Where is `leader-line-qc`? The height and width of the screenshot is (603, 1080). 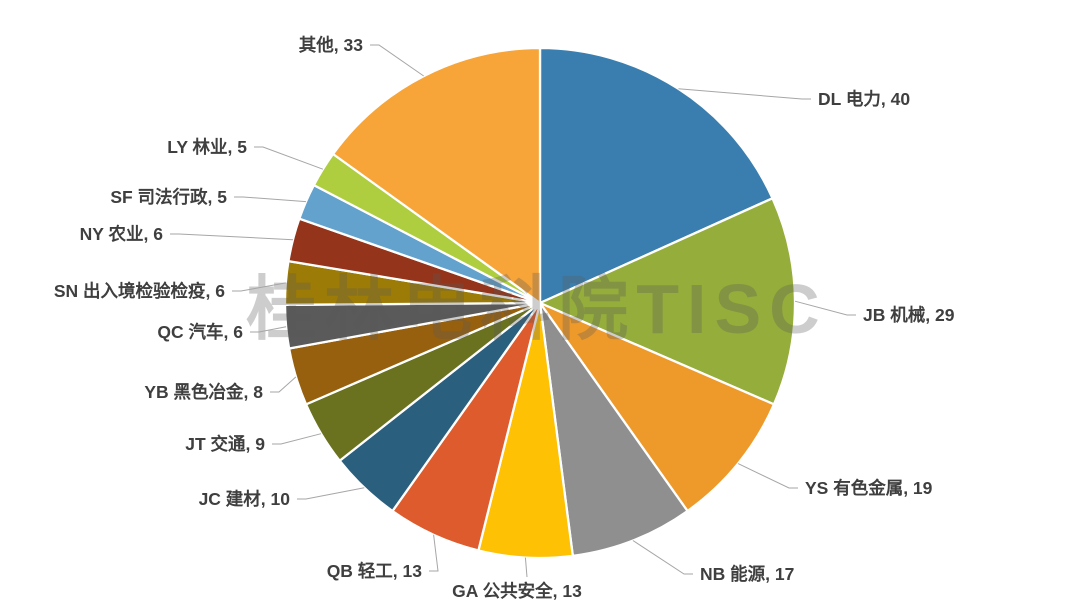
leader-line-qc is located at coordinates (268, 329).